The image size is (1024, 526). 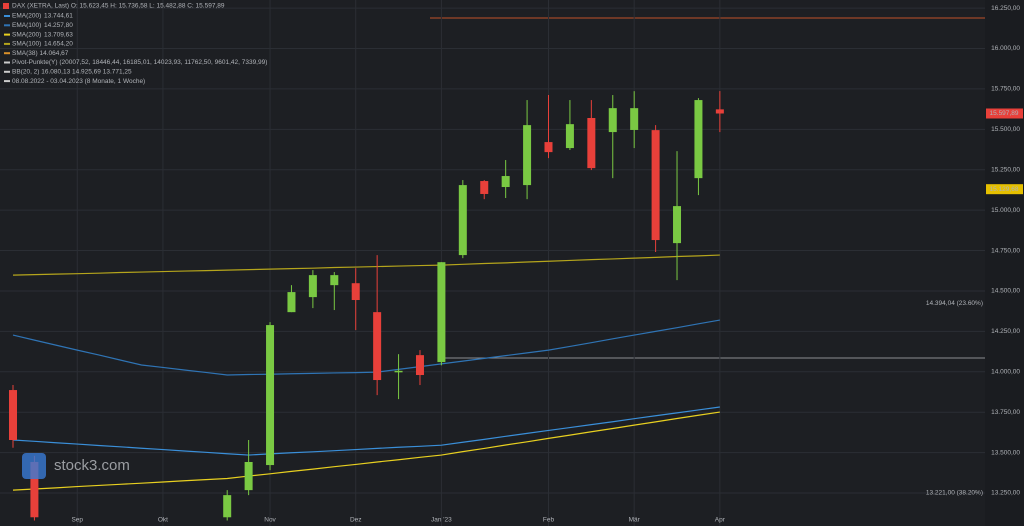 What do you see at coordinates (1005, 291) in the screenshot?
I see `y-tick-label: 14.500,00` at bounding box center [1005, 291].